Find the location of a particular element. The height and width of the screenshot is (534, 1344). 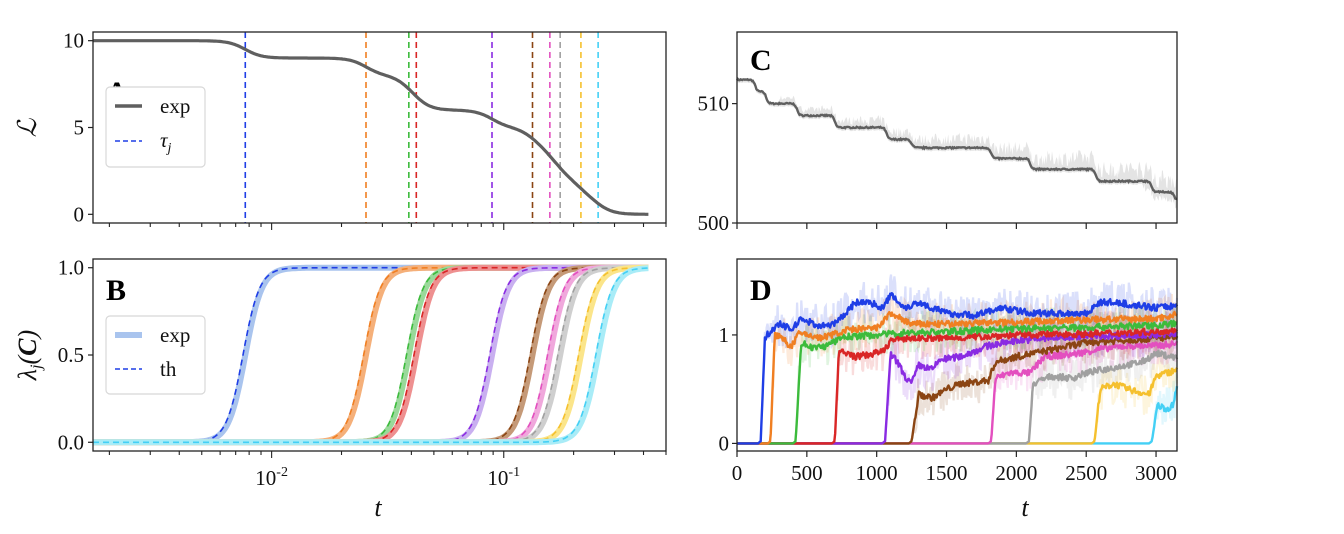

axis-ticks-d: 0 1 0 500 1000 1500 2000 2500 3000 is located at coordinates (948, 404).